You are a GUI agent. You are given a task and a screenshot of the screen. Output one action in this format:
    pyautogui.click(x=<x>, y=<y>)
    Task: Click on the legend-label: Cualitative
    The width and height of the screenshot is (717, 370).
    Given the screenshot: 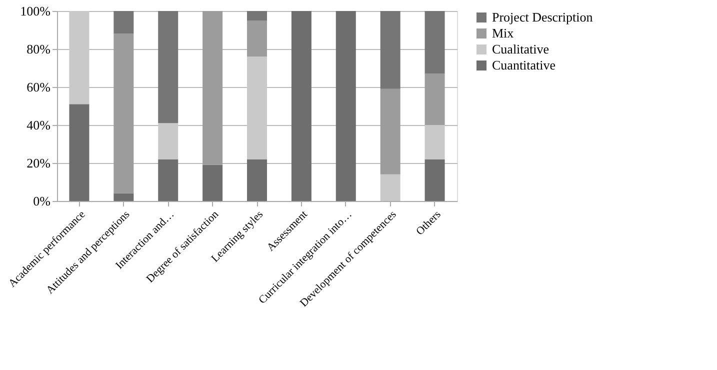 What is the action you would take?
    pyautogui.click(x=521, y=49)
    